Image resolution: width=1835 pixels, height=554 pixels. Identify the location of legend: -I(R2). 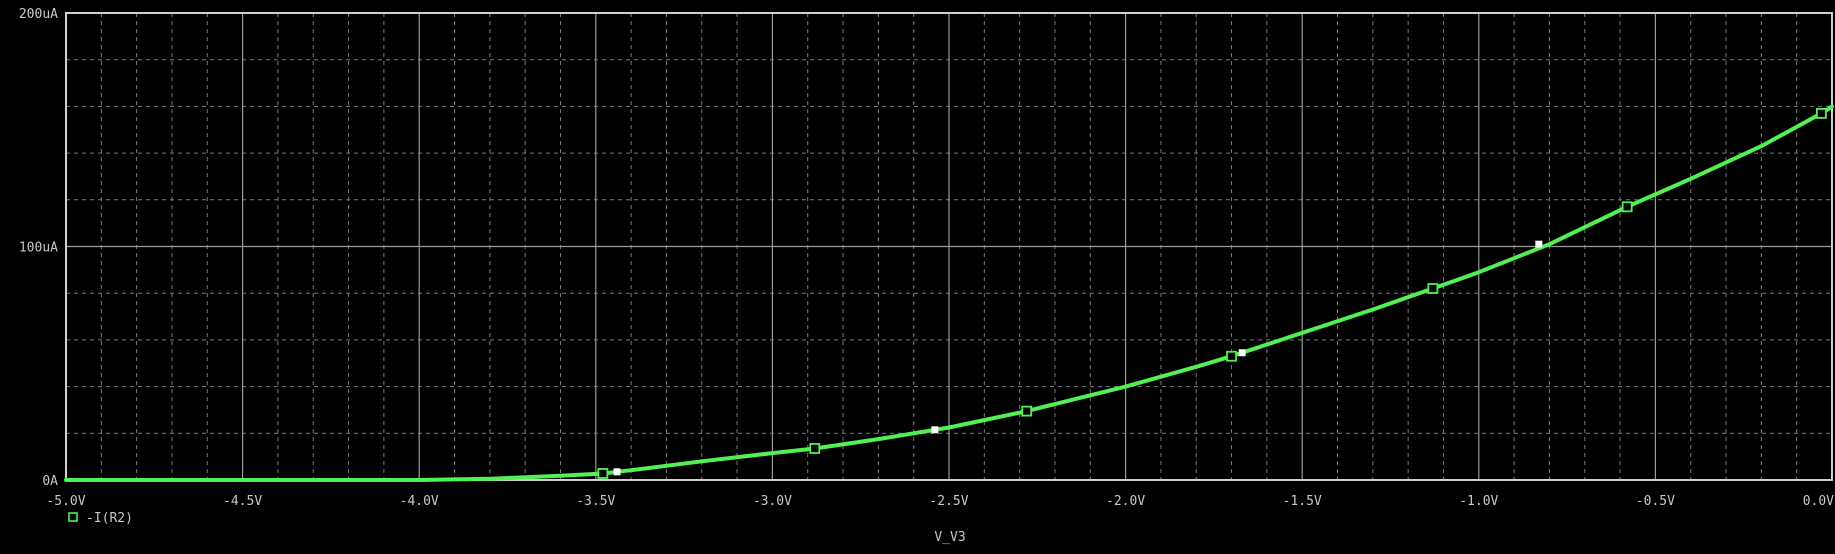
(100, 518).